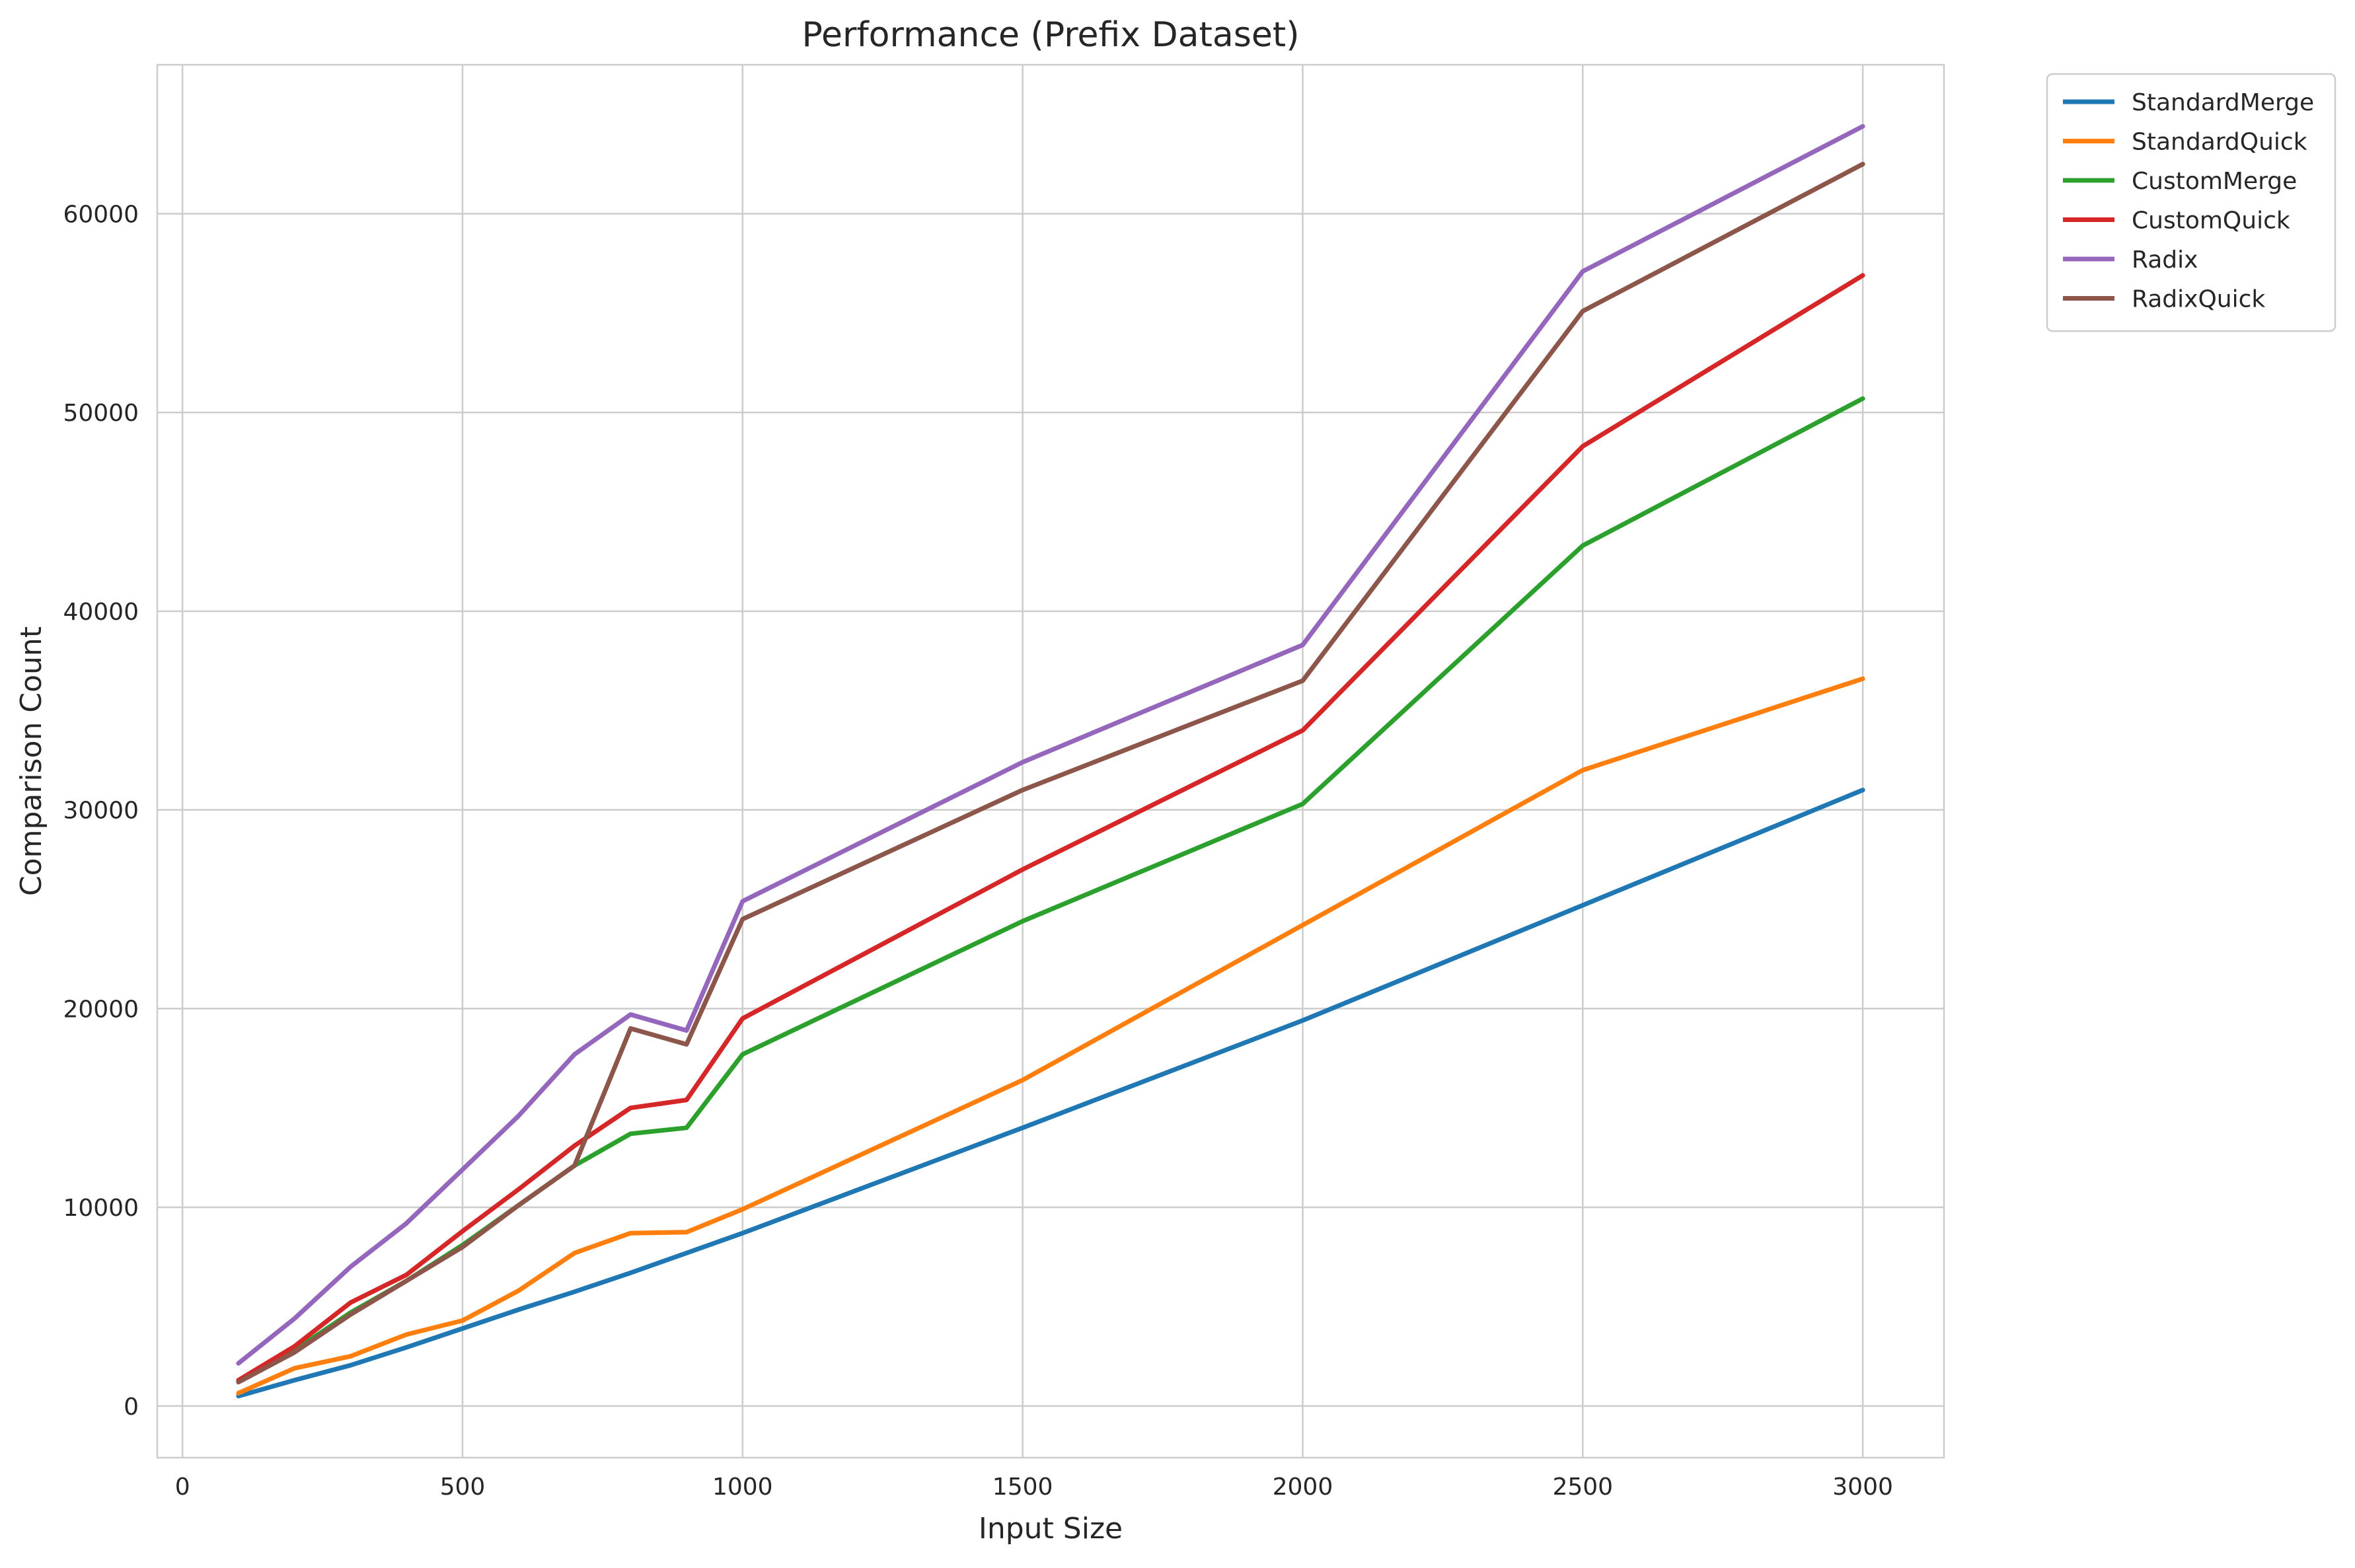  What do you see at coordinates (1051, 1529) in the screenshot?
I see `x-axis-title: Input Size` at bounding box center [1051, 1529].